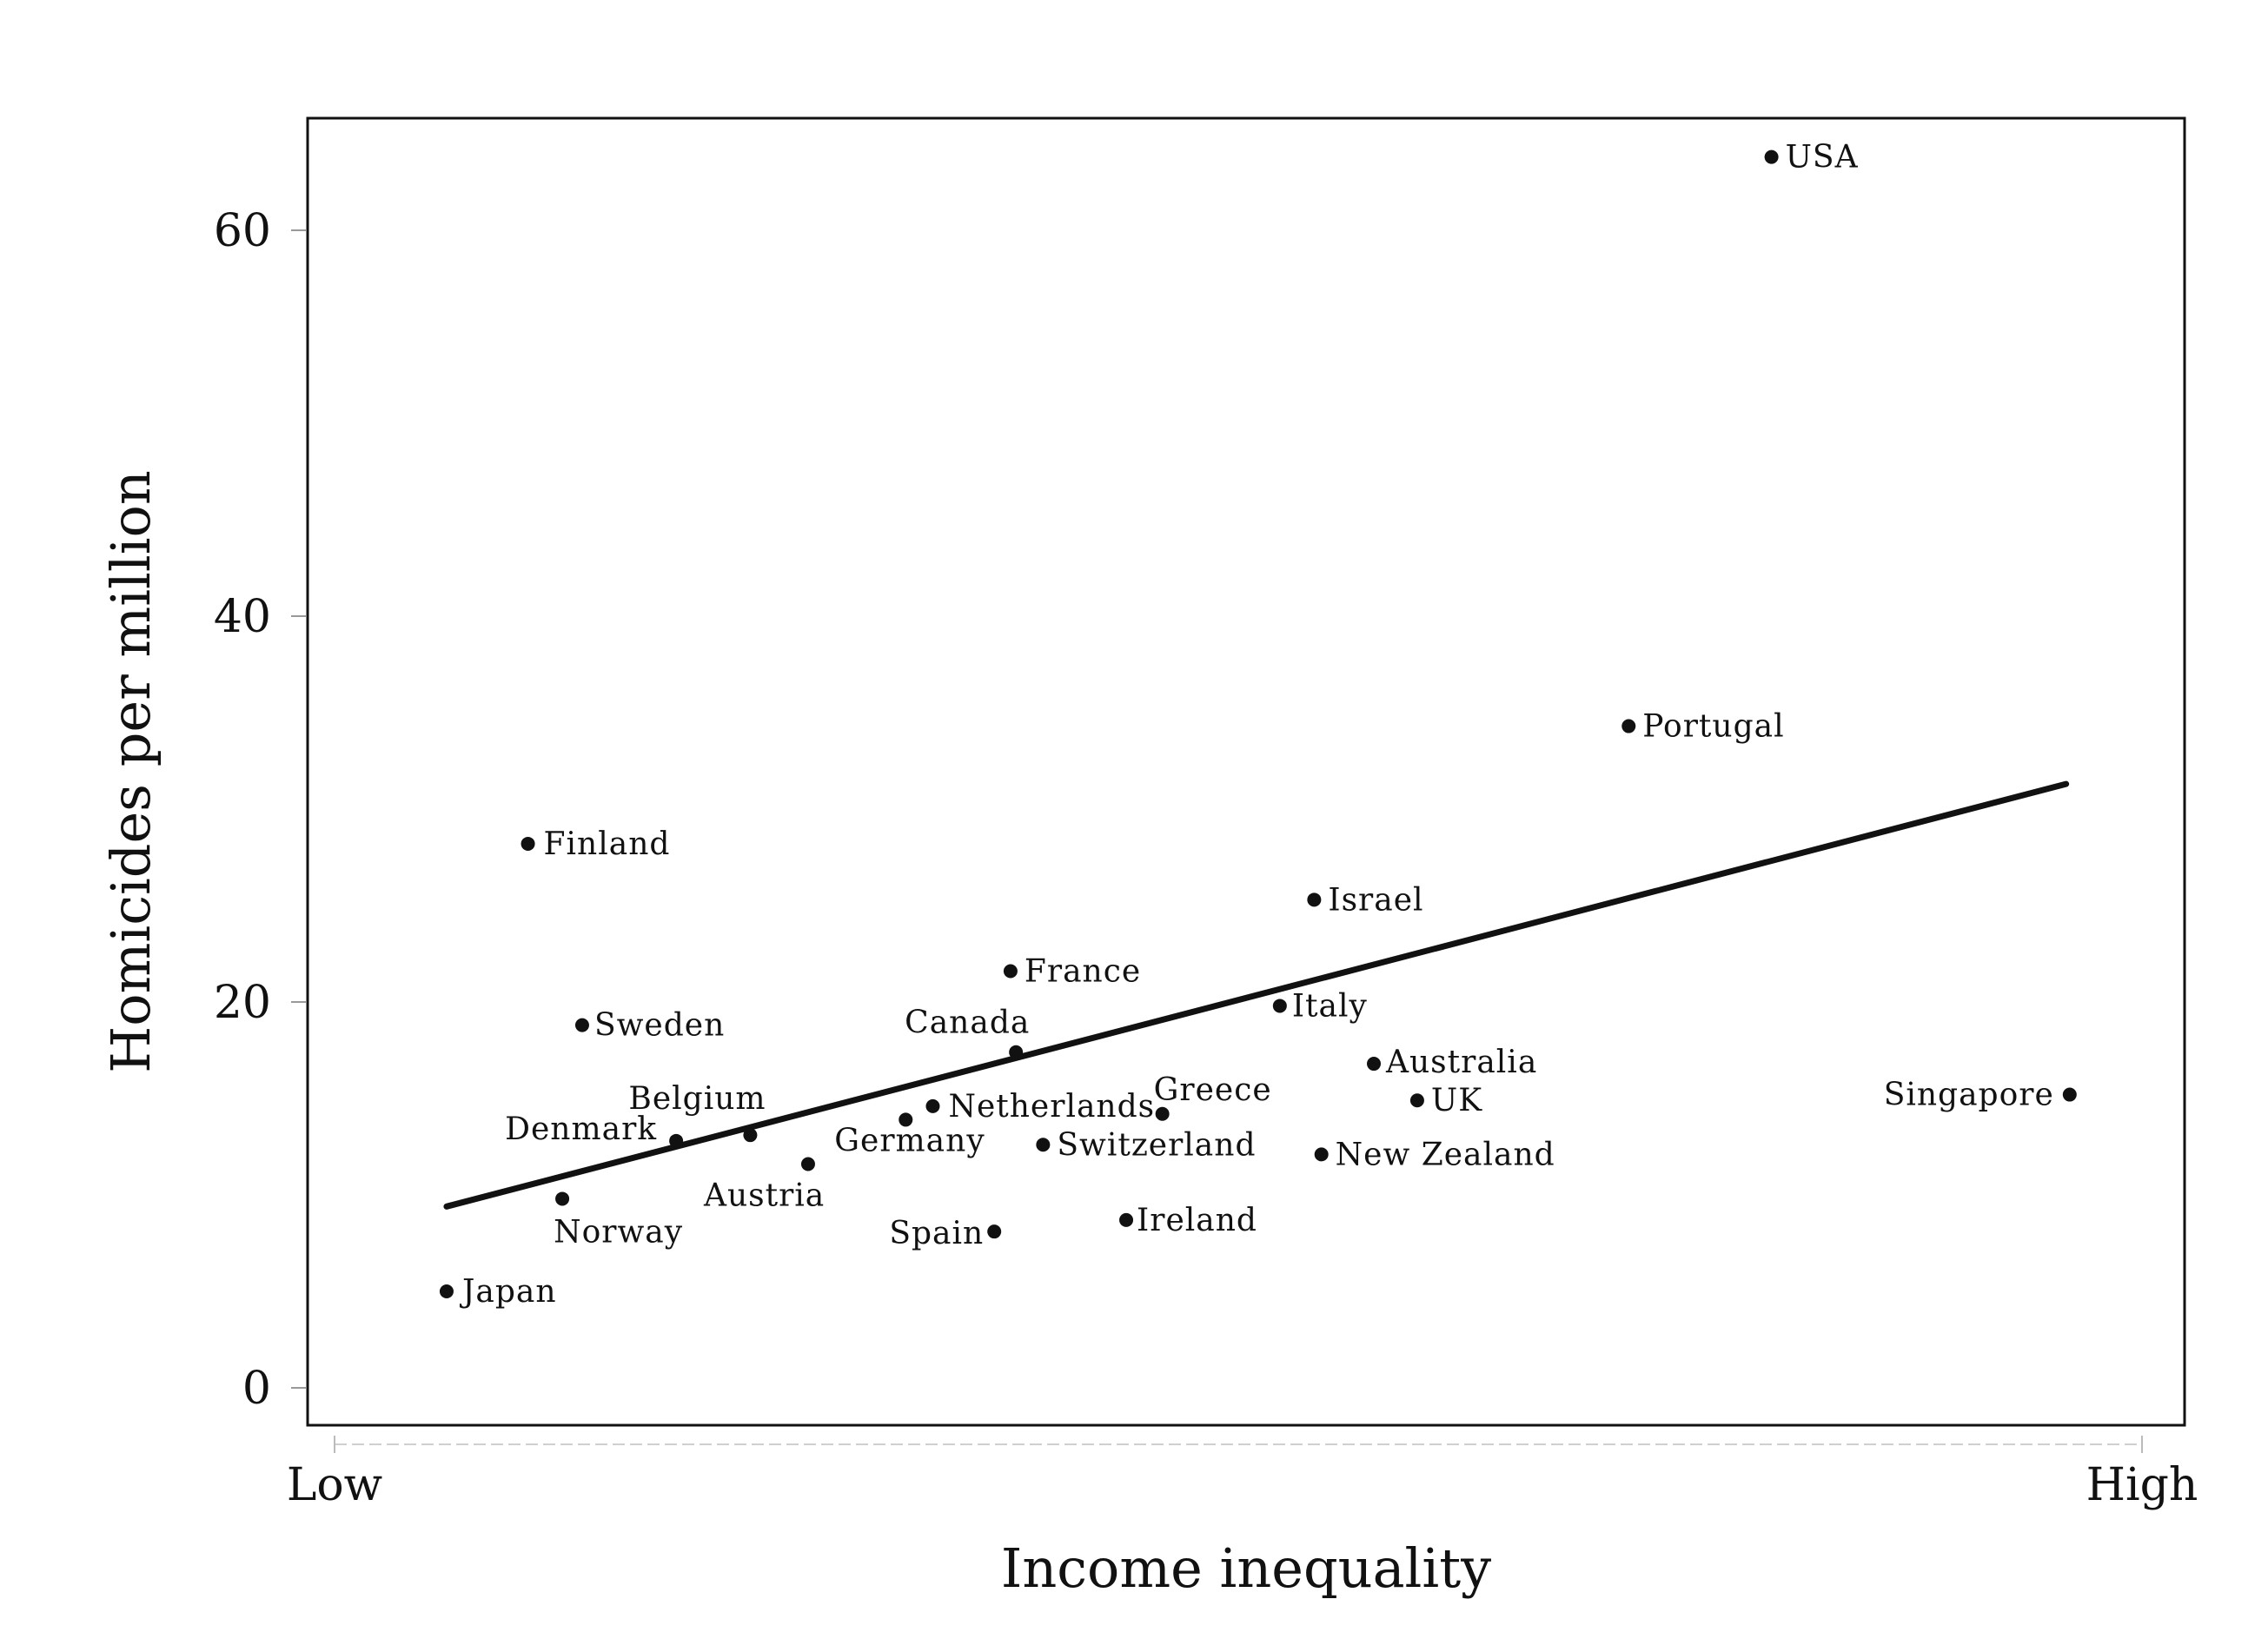  Describe the element at coordinates (1461, 1062) in the screenshot. I see `data-label: Australia` at that location.